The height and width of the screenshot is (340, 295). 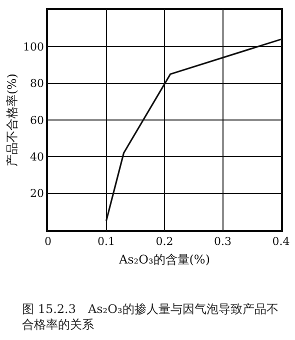 What do you see at coordinates (37, 157) in the screenshot?
I see `y-tick-label: 40` at bounding box center [37, 157].